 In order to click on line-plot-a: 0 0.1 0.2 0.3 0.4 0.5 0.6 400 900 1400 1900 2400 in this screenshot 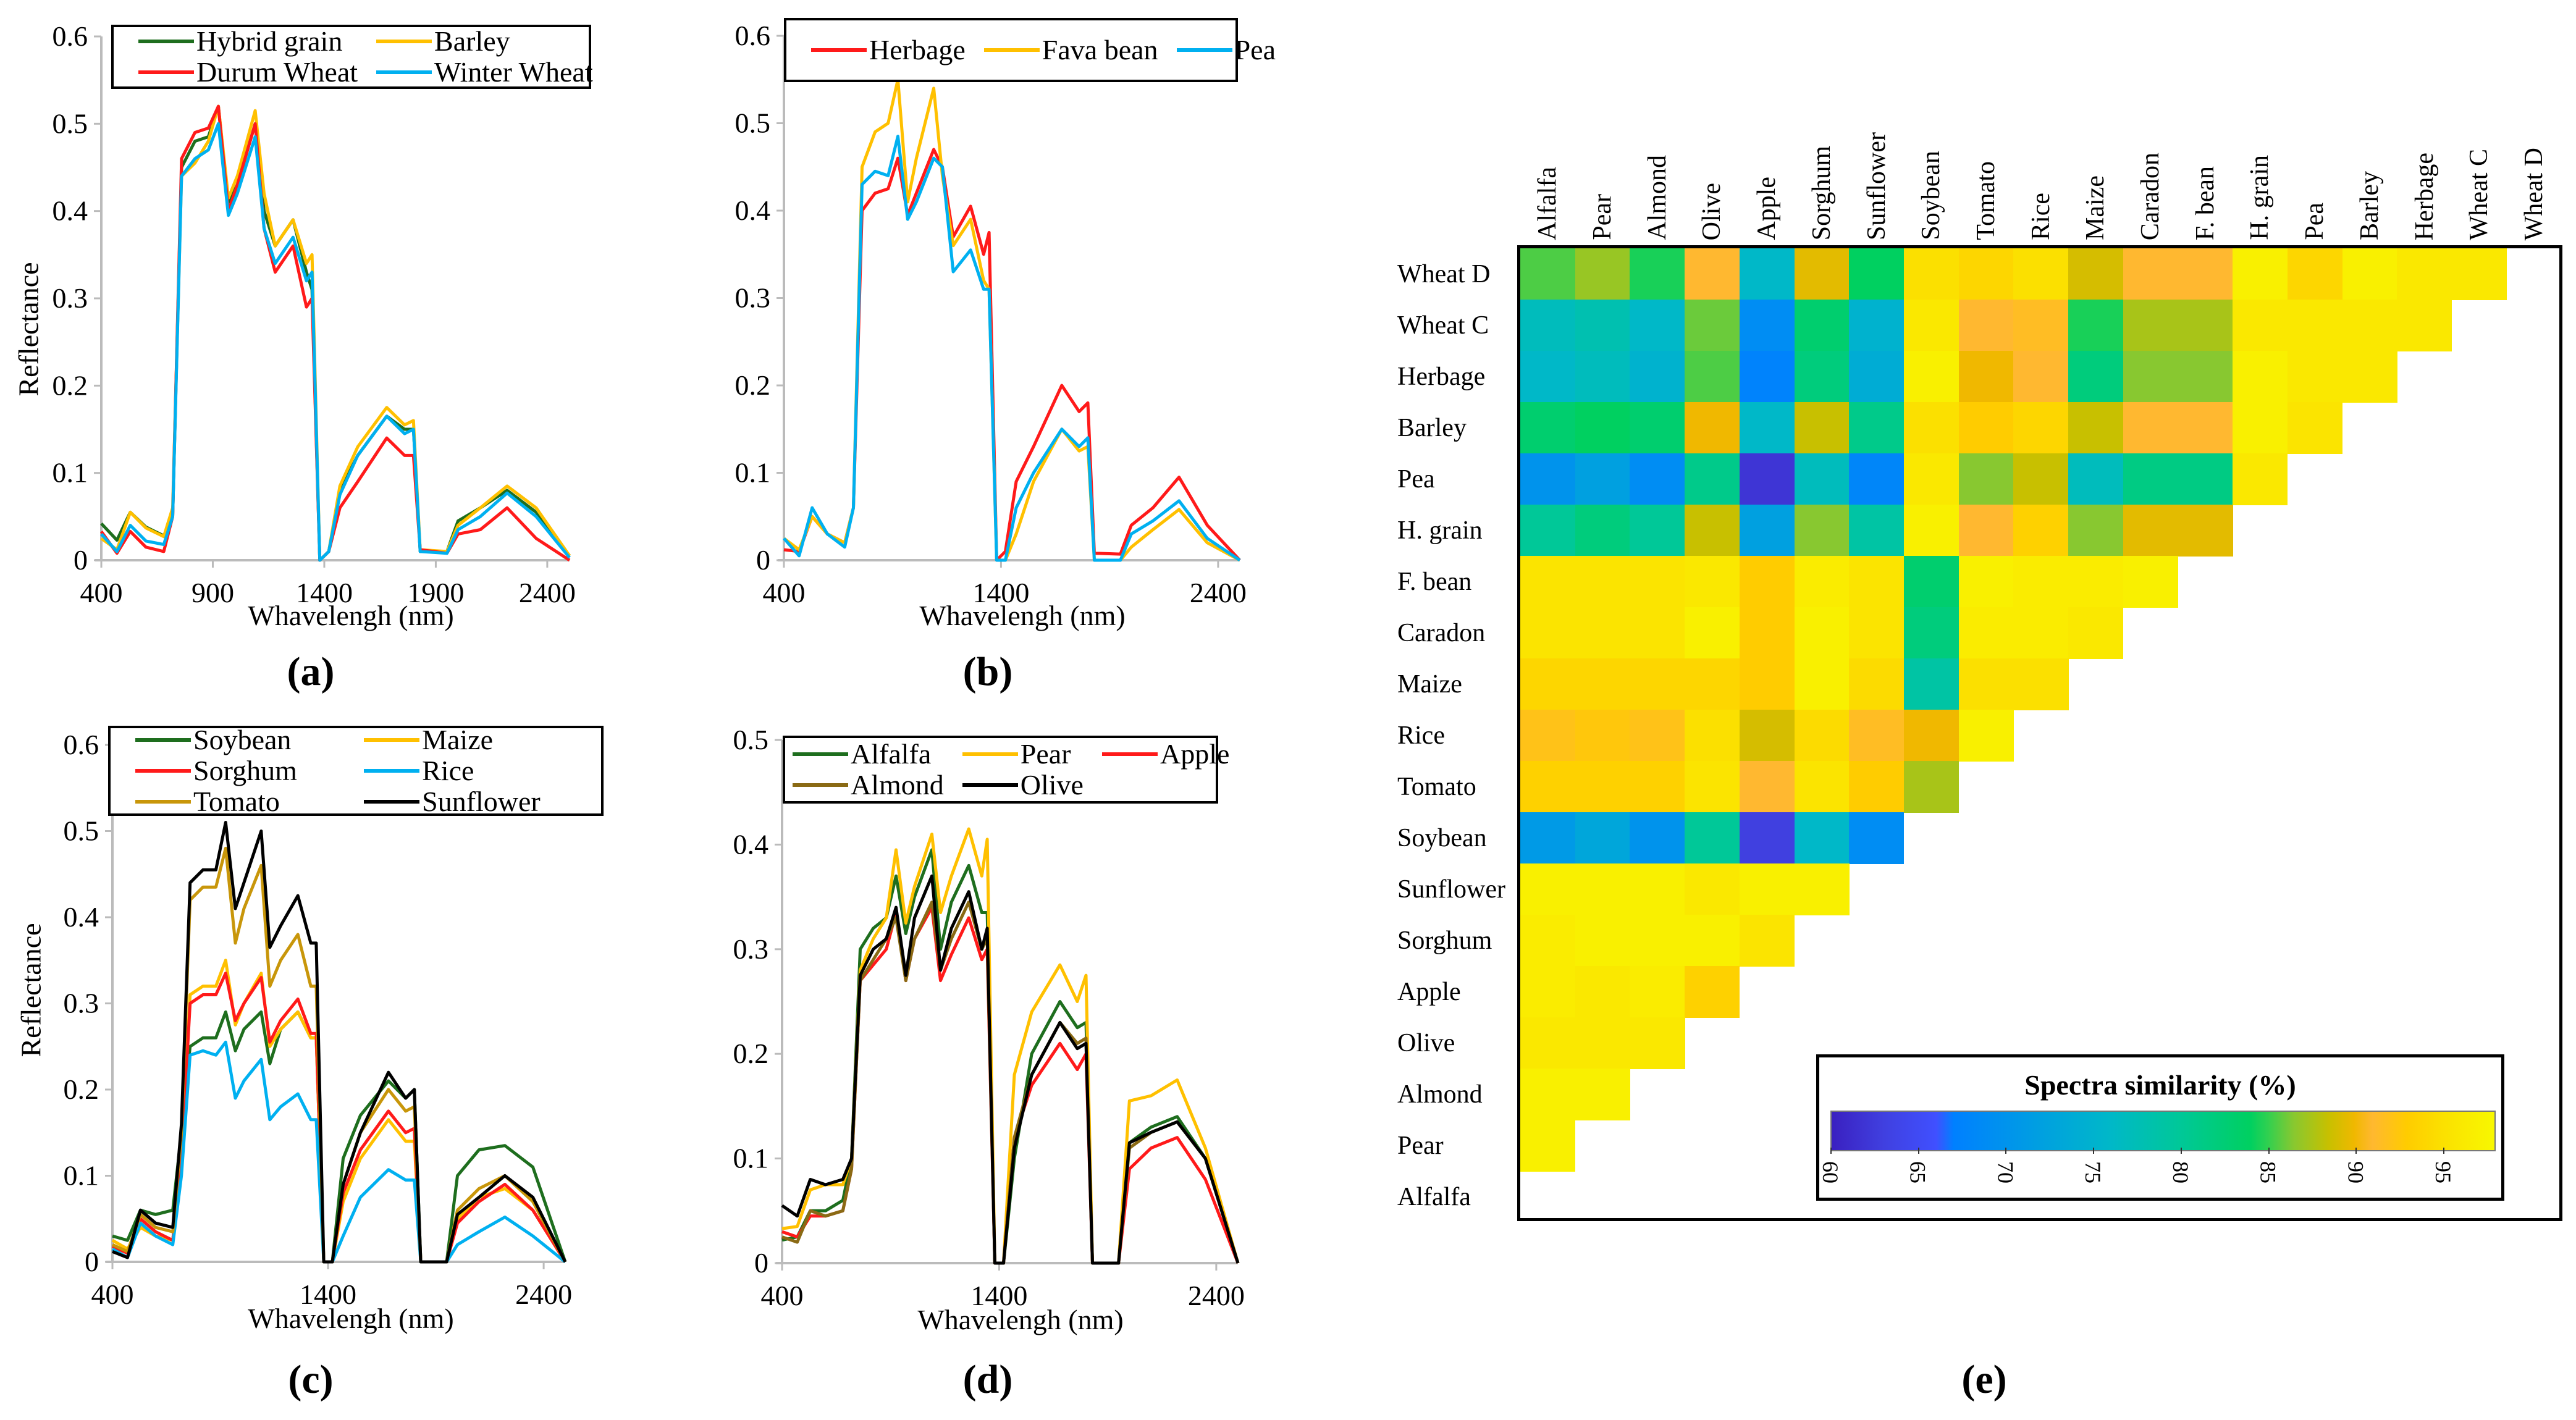, I will do `click(314, 314)`.